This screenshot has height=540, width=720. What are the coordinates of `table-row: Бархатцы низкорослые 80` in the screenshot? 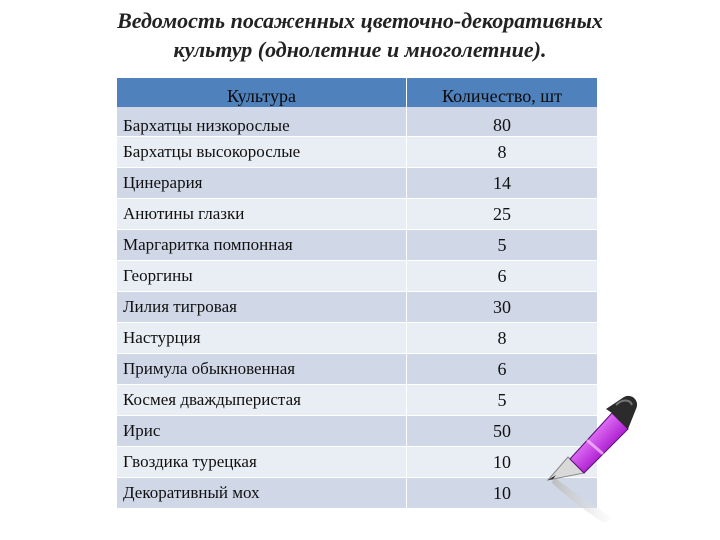 It's located at (357, 122).